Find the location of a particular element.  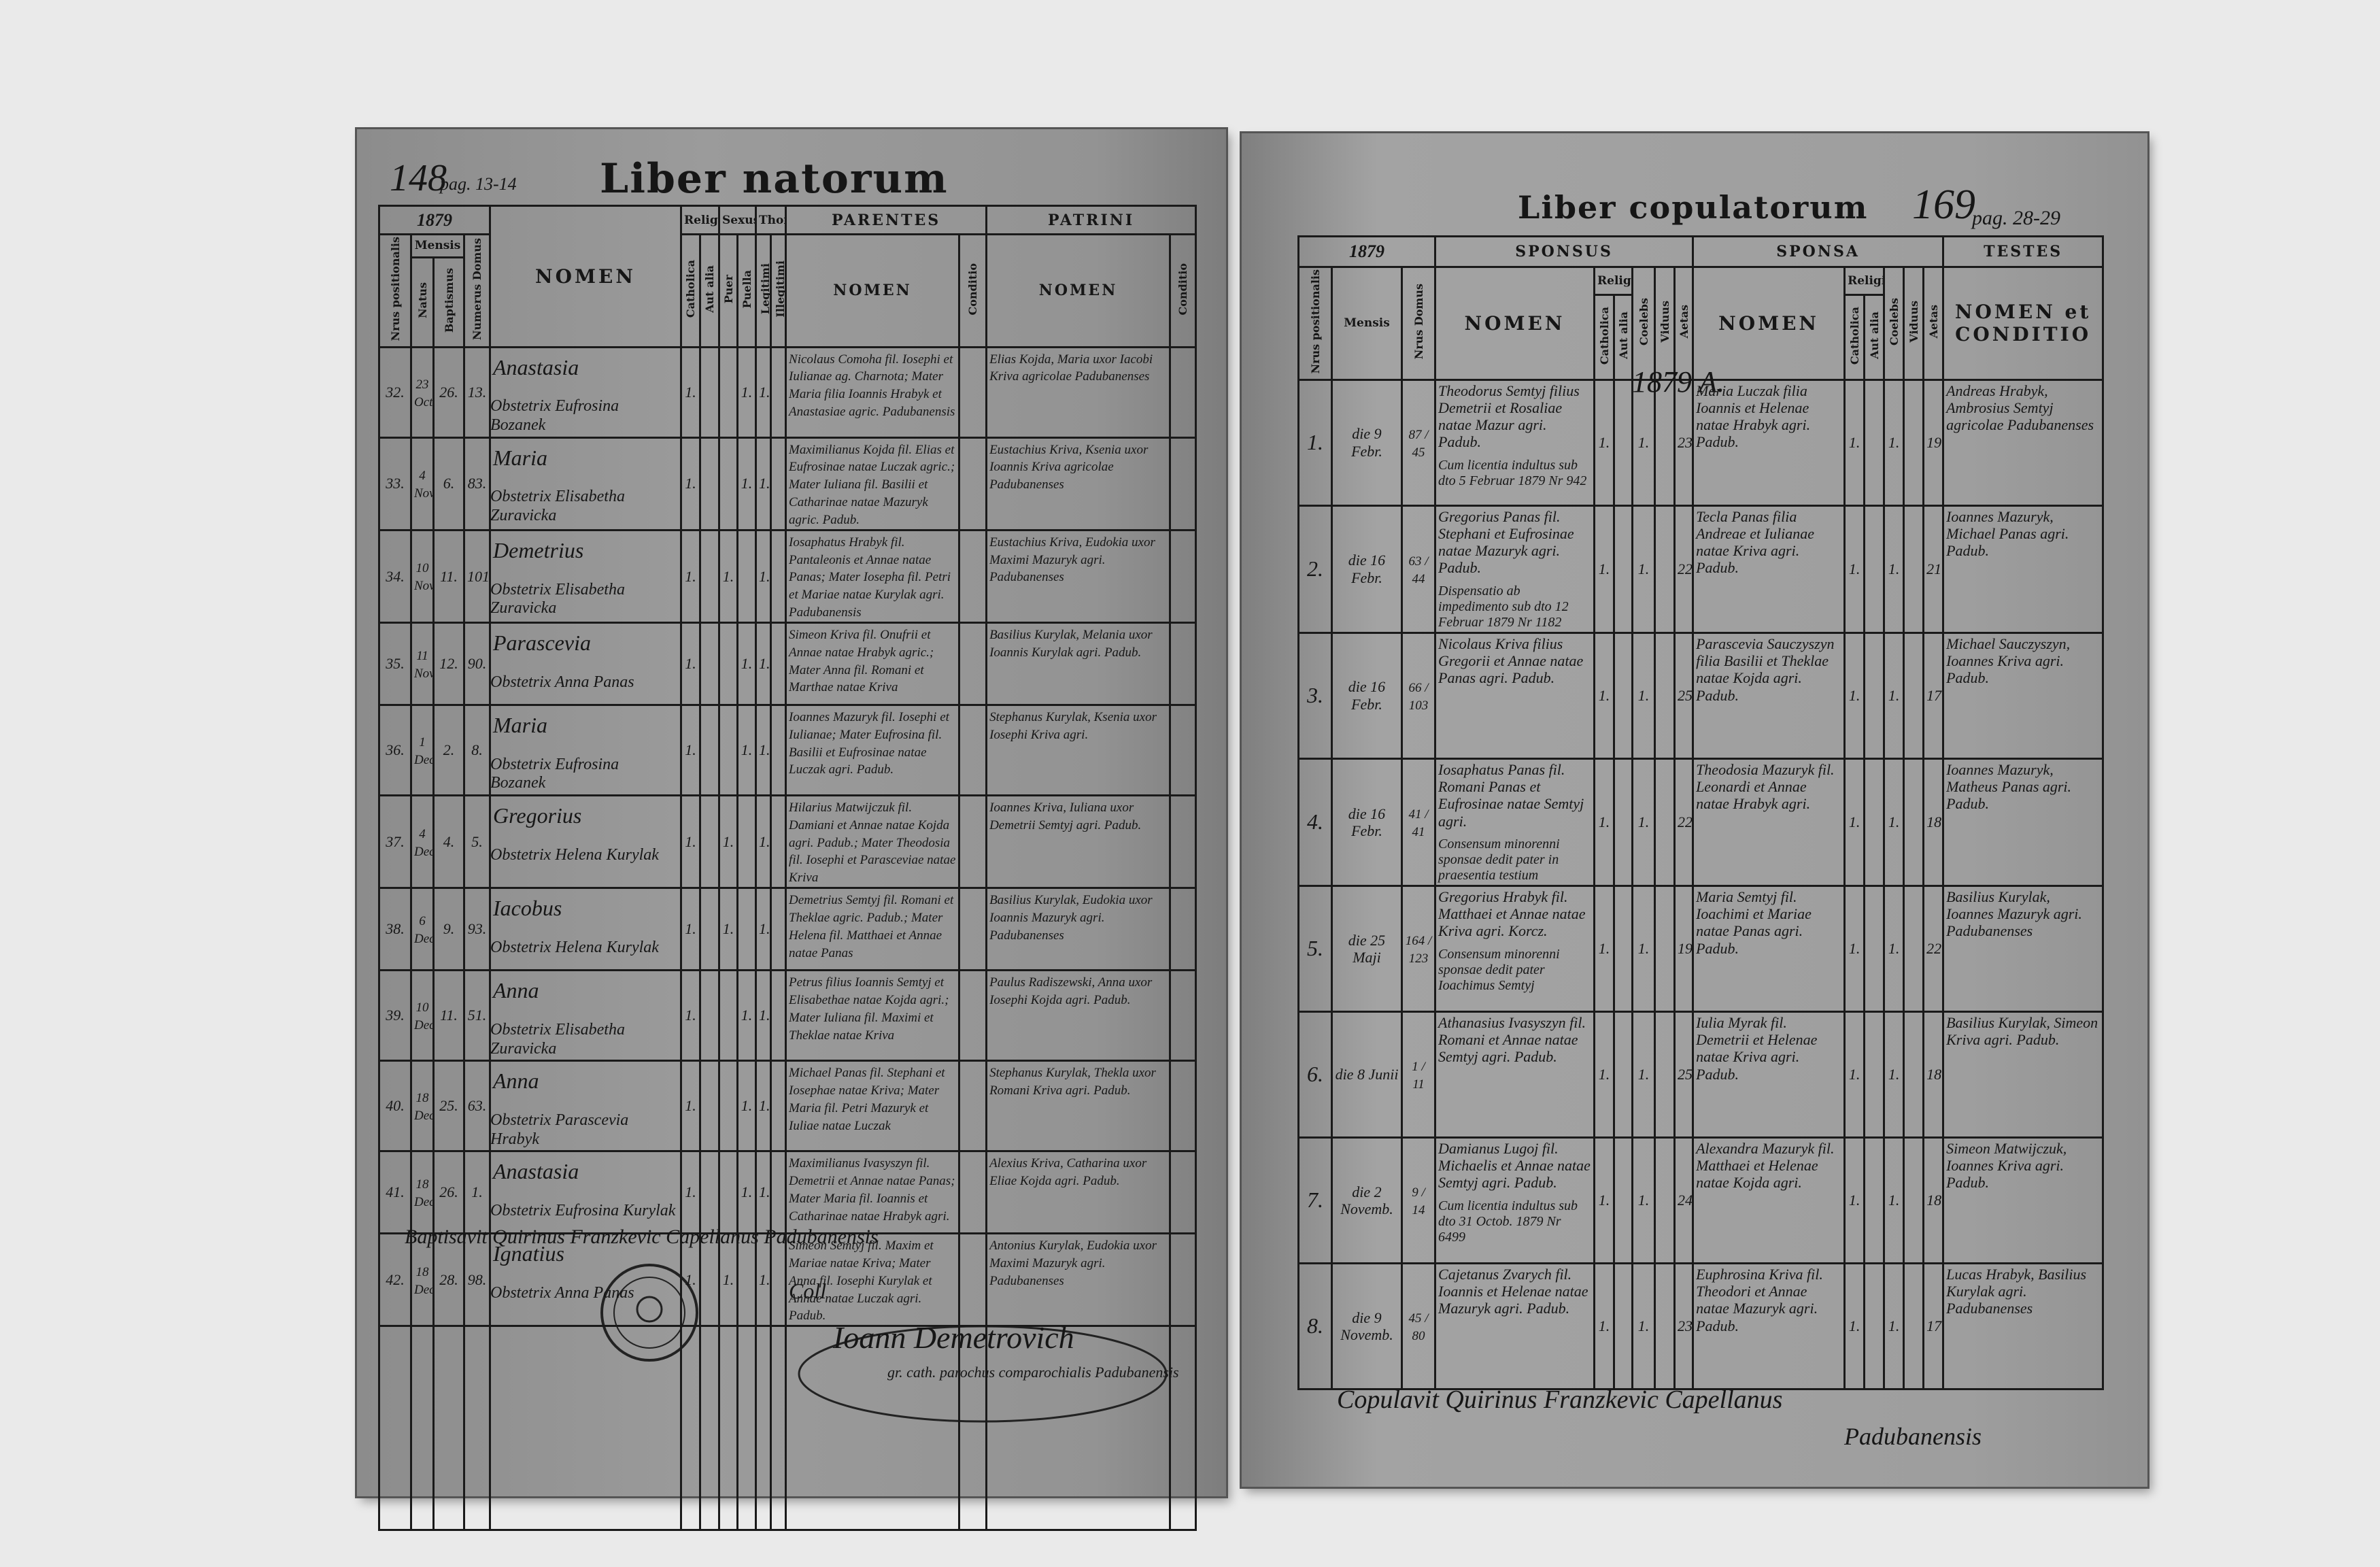

cell-text: Aut alia is located at coordinates (710, 289).